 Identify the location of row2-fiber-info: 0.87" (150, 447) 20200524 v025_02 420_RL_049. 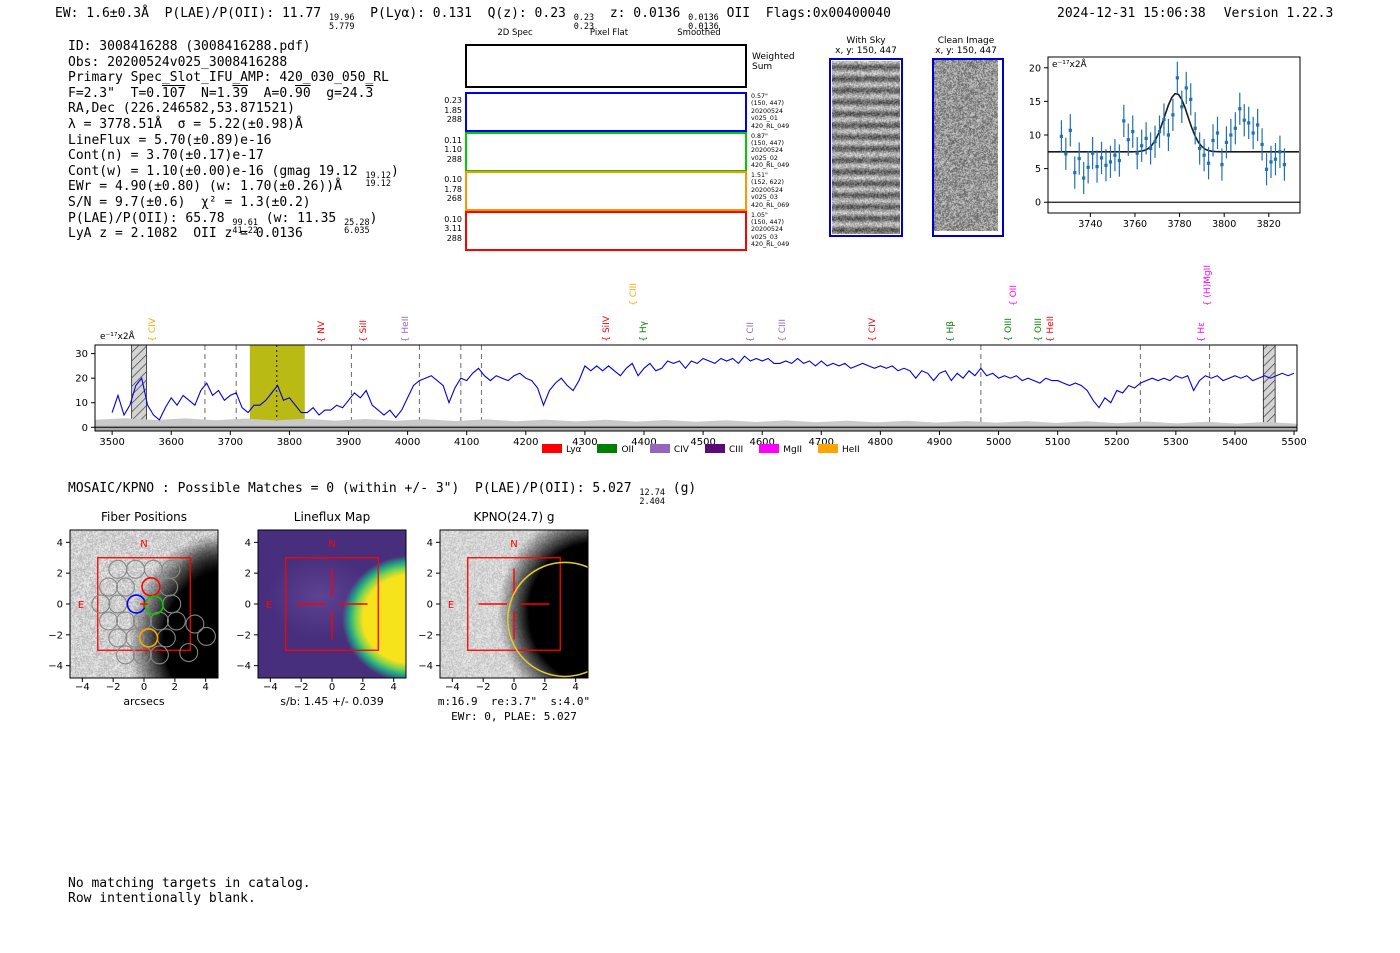
(770, 151).